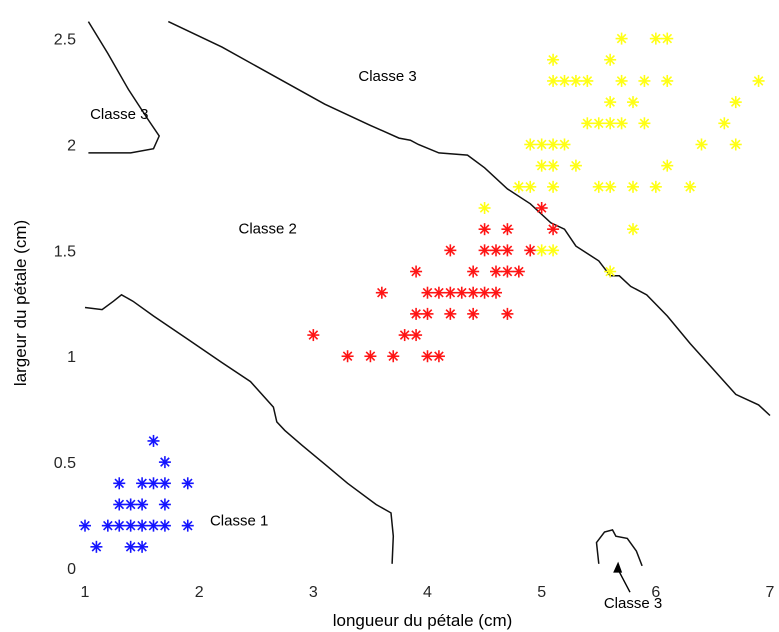 This screenshot has width=779, height=632. What do you see at coordinates (85, 592) in the screenshot?
I see `x-tick-label: 1` at bounding box center [85, 592].